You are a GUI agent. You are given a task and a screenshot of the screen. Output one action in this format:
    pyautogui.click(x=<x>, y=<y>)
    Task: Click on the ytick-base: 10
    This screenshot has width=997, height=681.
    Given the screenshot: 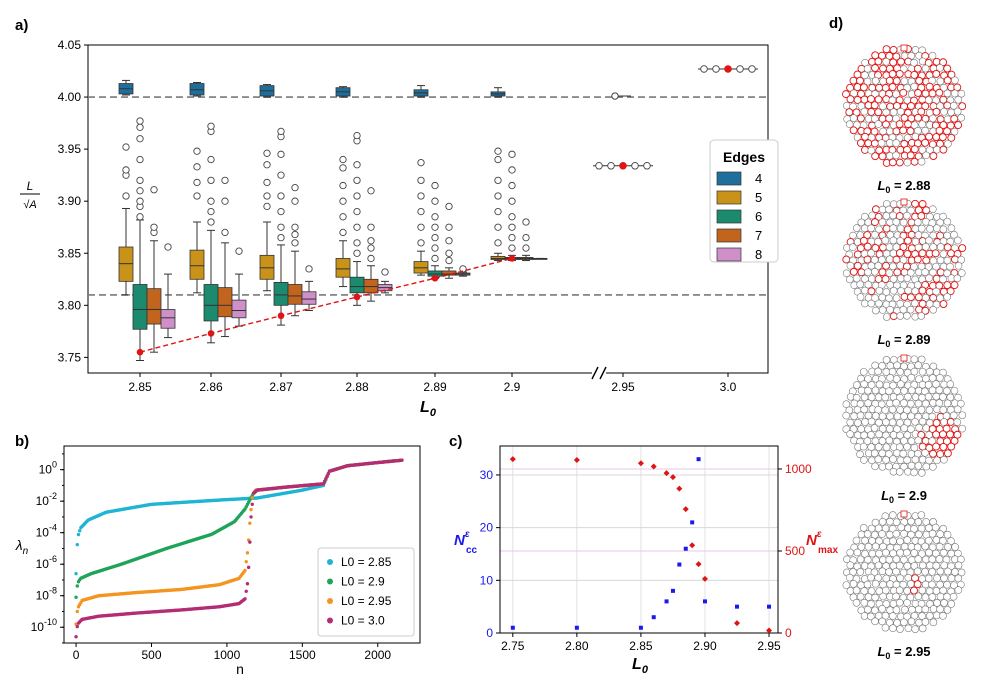 What is the action you would take?
    pyautogui.click(x=38, y=627)
    